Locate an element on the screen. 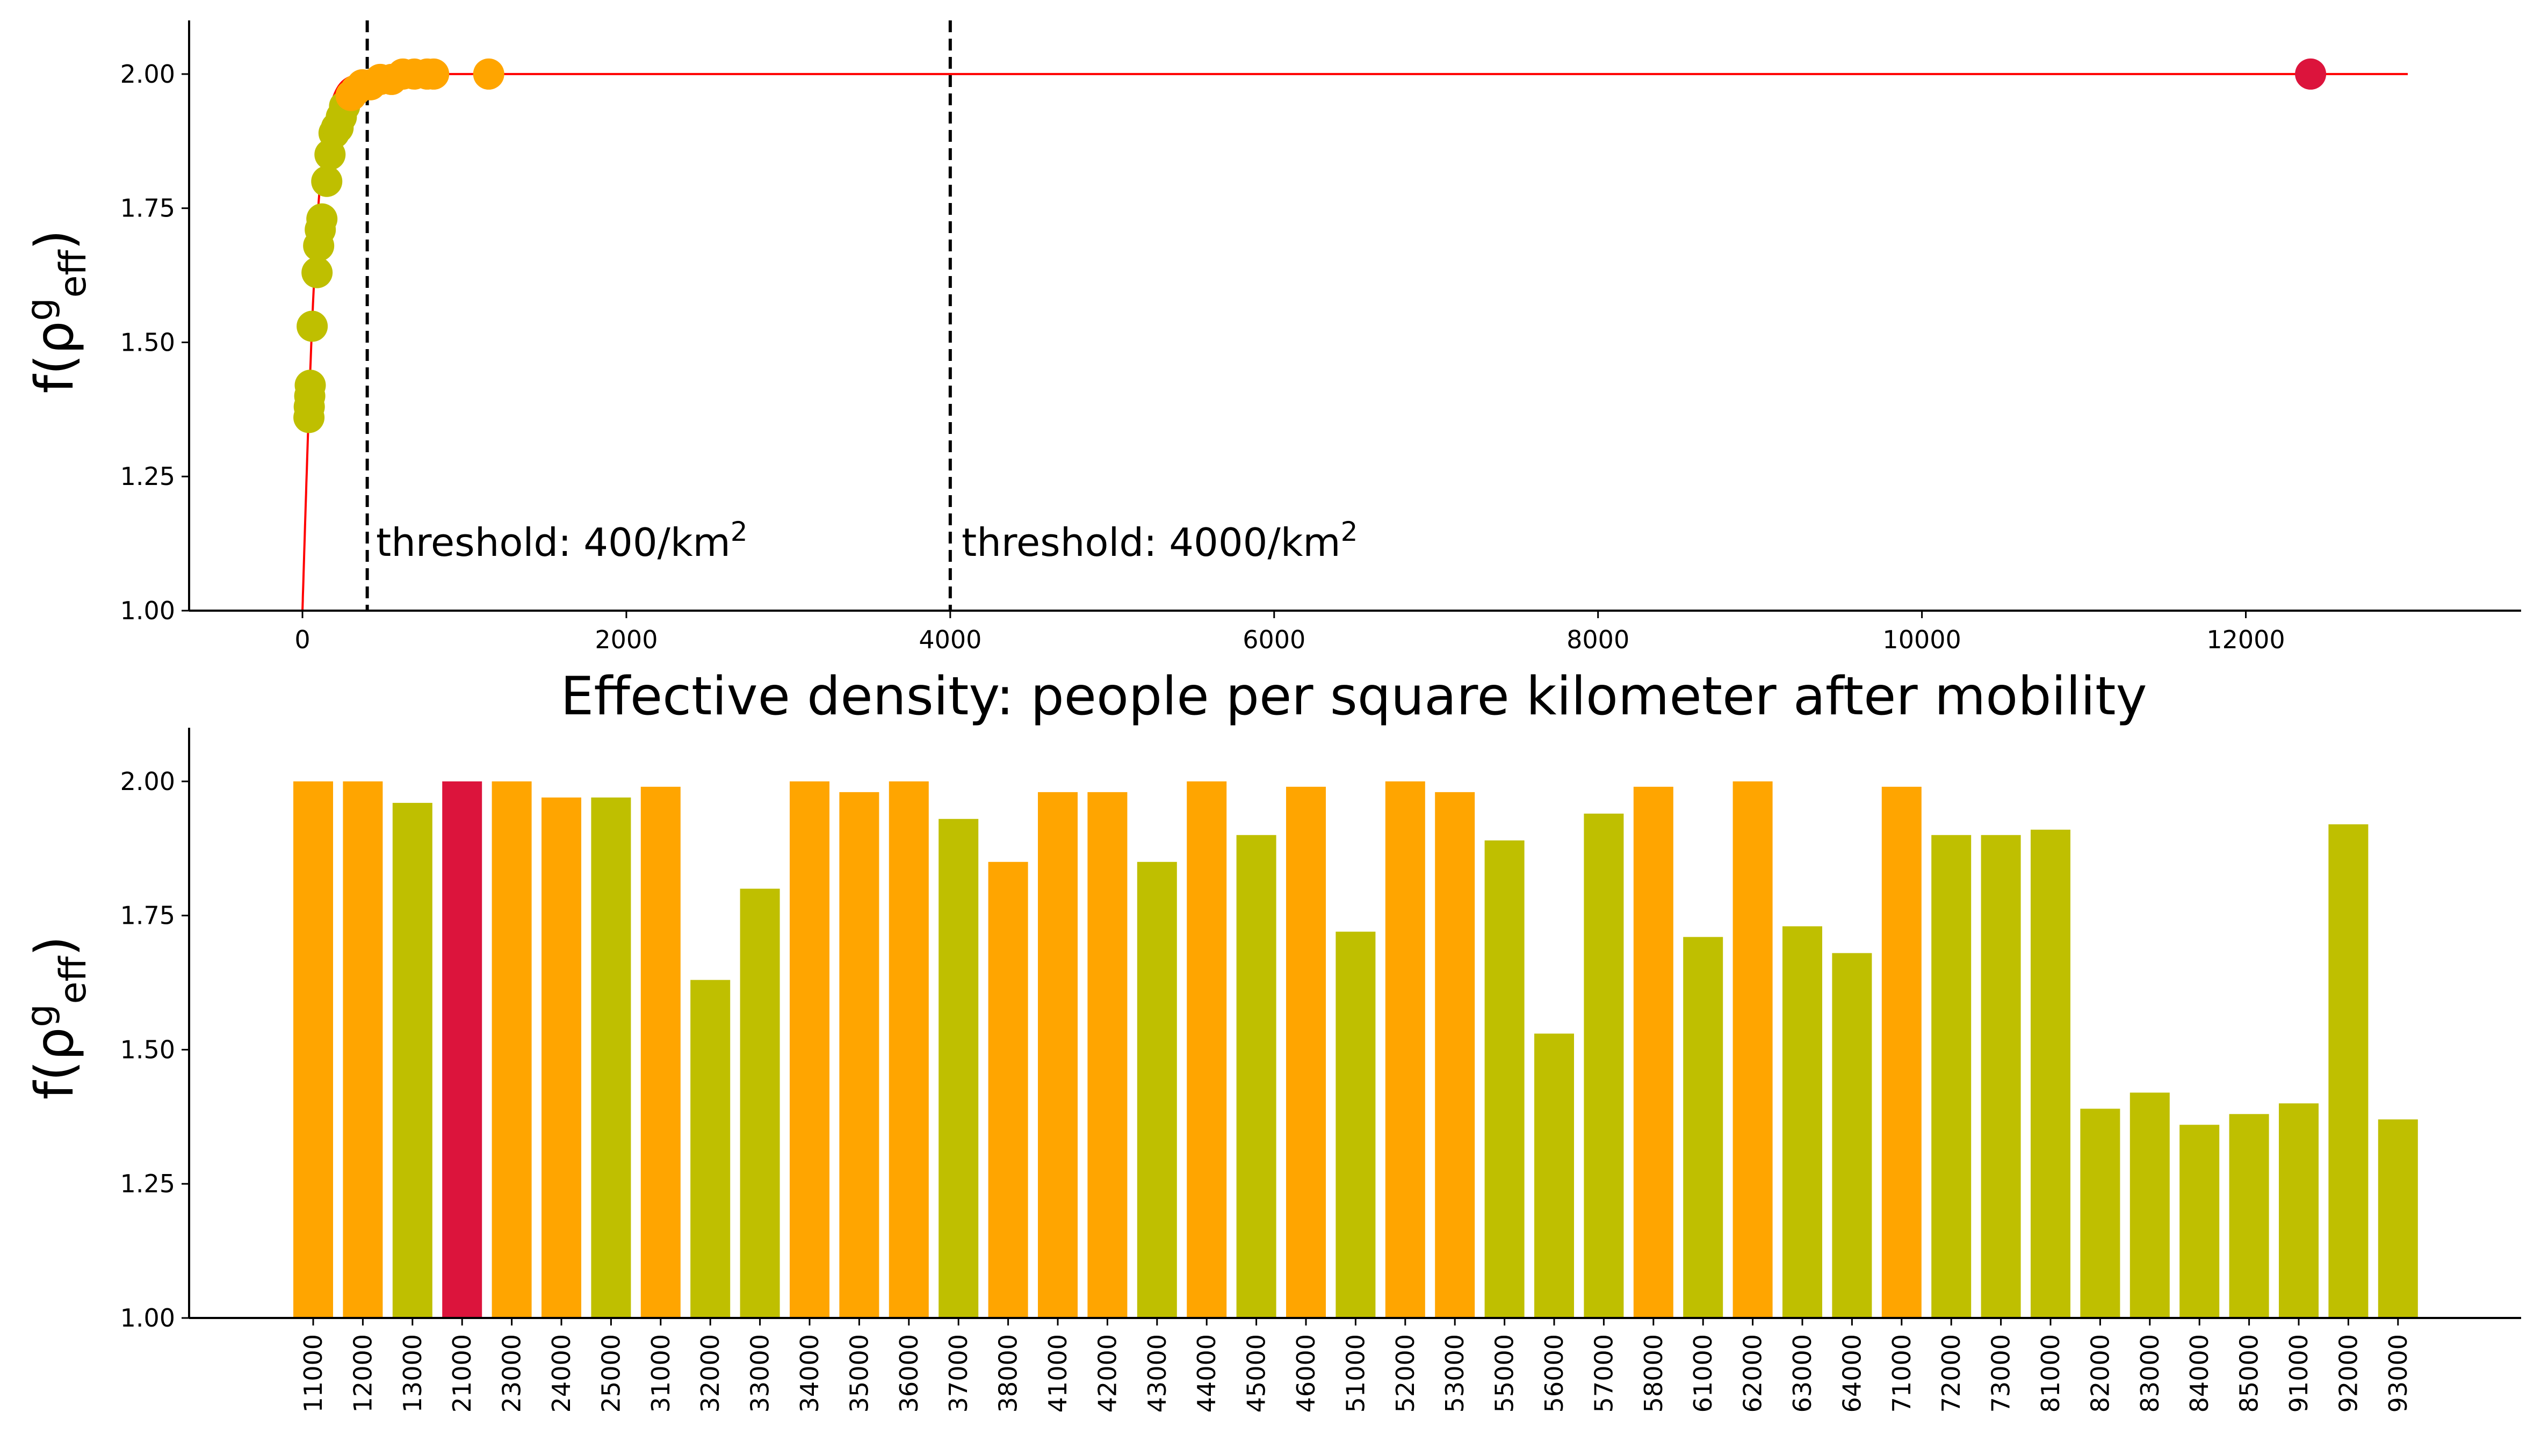 This screenshot has height=1456, width=2541. category-label: 56000 is located at coordinates (1554, 1373).